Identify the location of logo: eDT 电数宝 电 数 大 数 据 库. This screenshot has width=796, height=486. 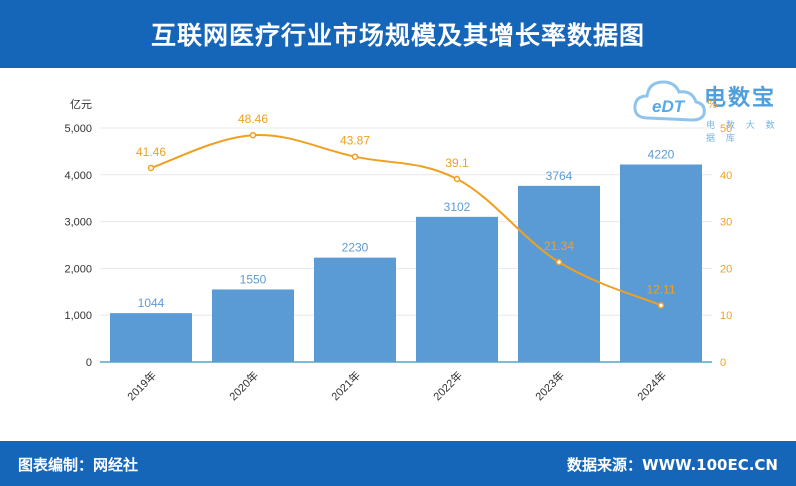
(710, 107).